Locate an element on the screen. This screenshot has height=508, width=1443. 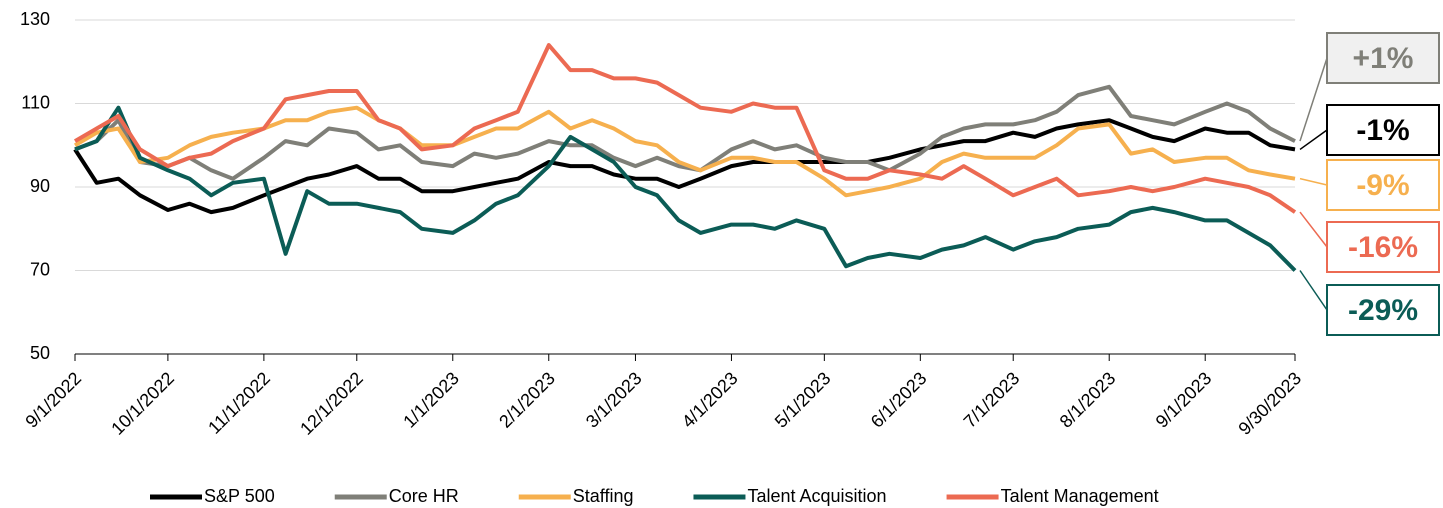
x-tick-label: 10/1/2022 is located at coordinates (142, 403).